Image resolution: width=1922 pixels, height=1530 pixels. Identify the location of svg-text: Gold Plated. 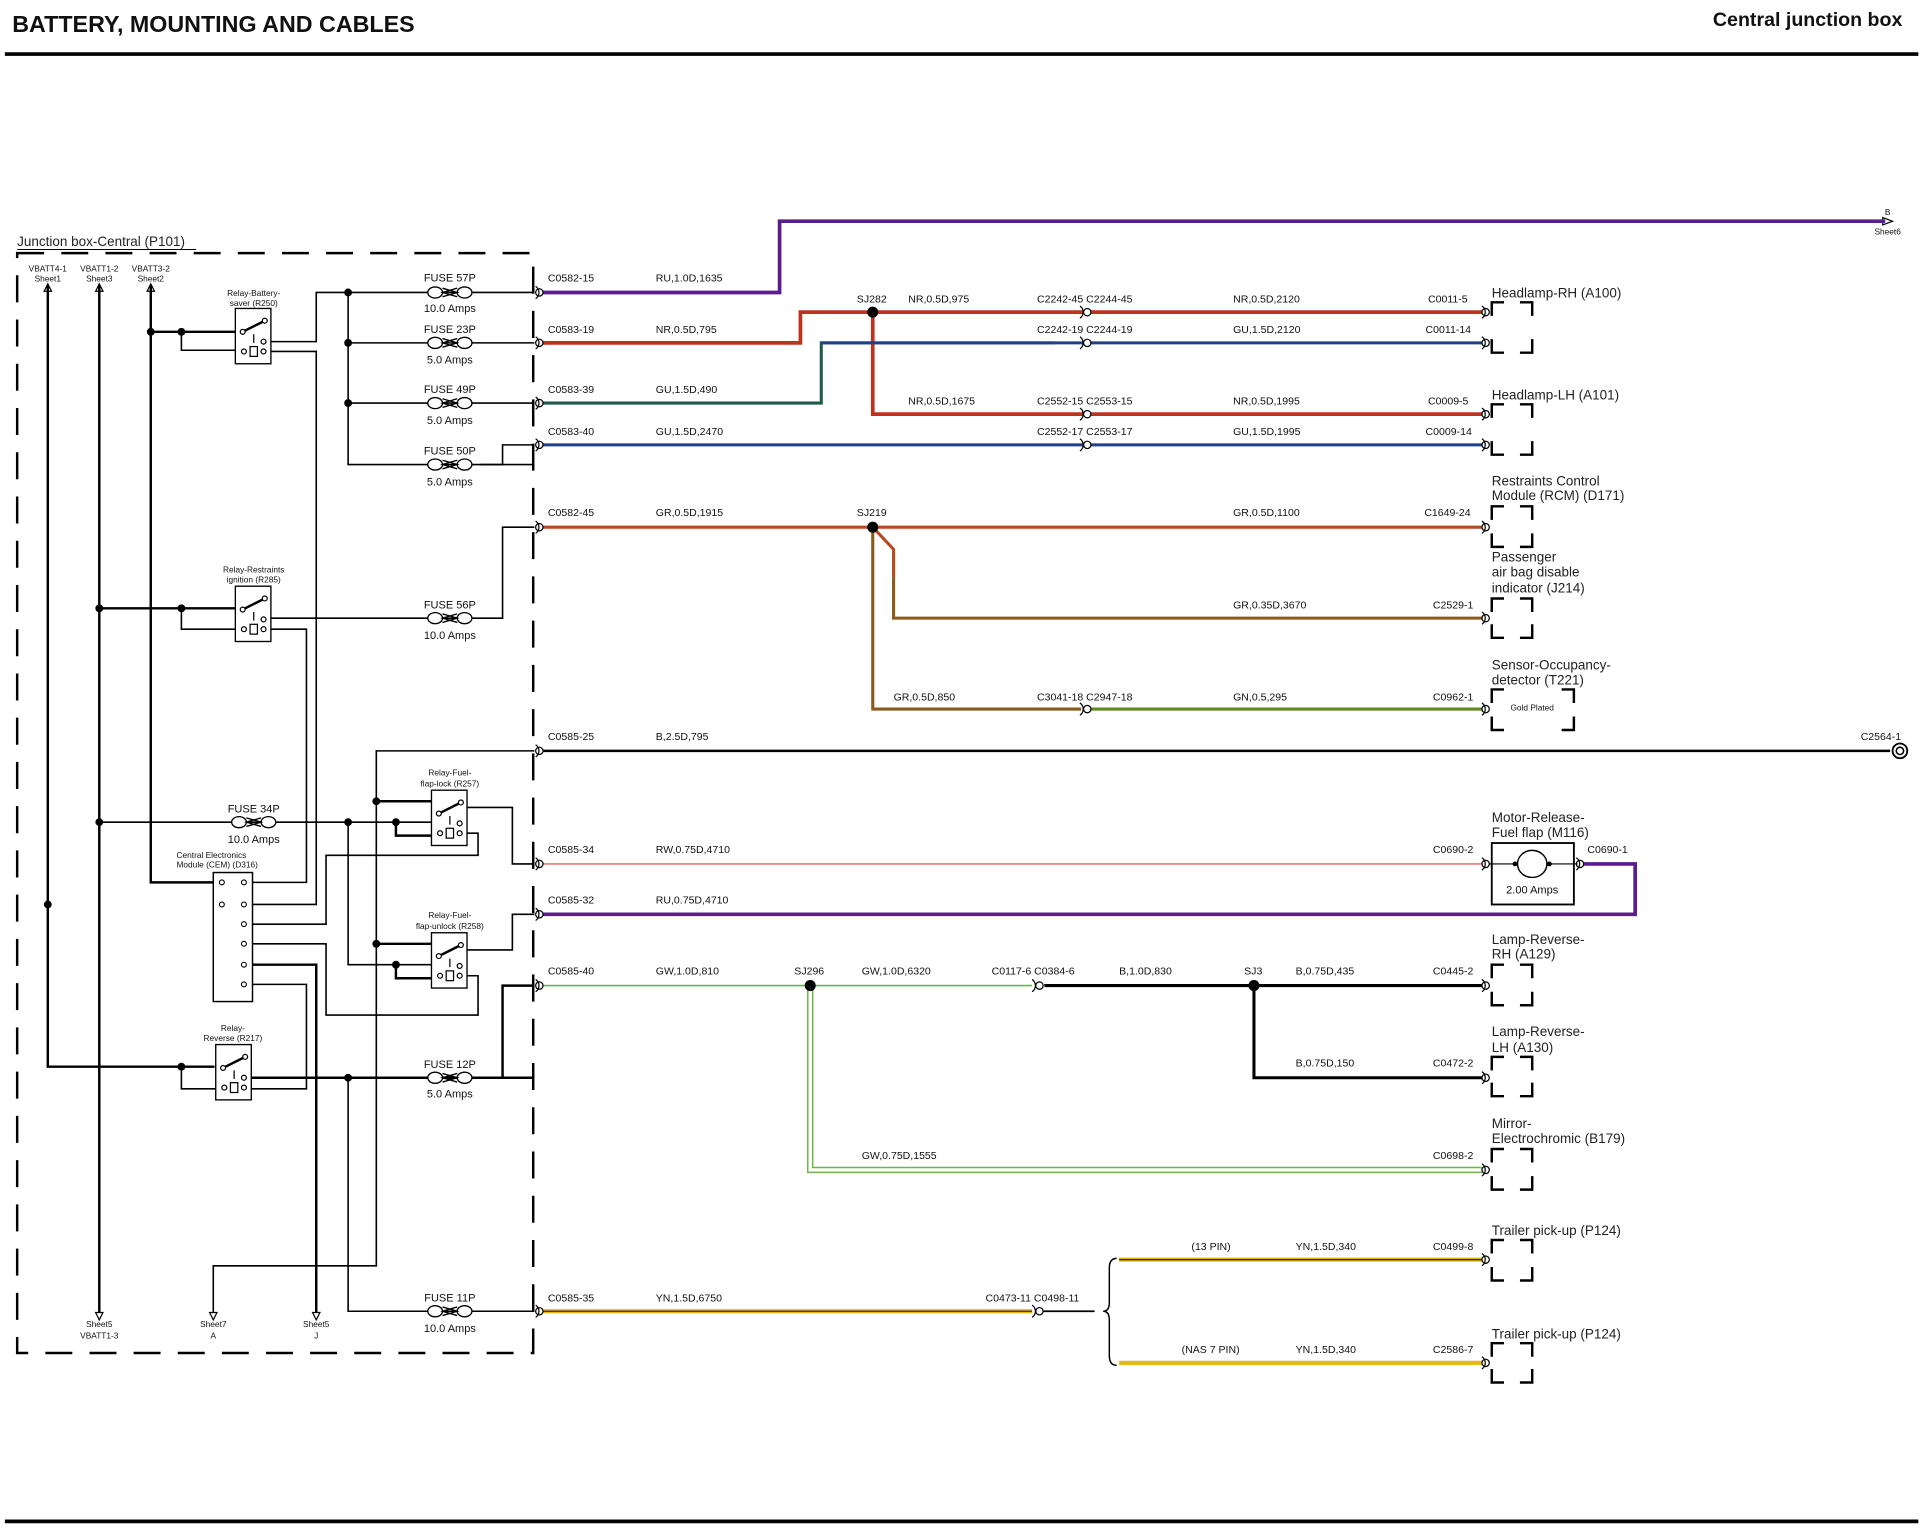
(1532, 707).